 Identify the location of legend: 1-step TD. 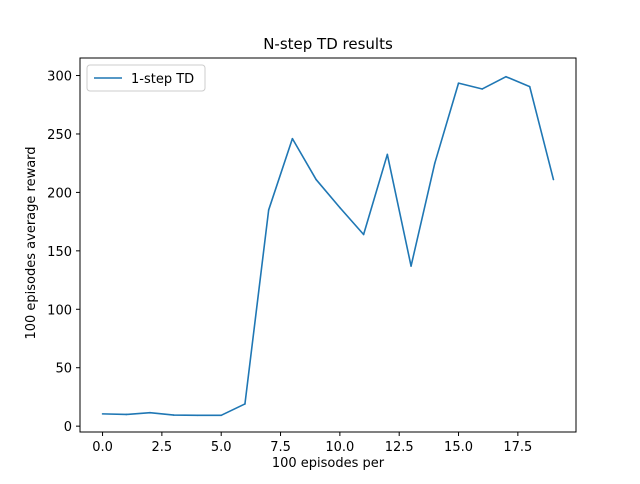
(146, 78).